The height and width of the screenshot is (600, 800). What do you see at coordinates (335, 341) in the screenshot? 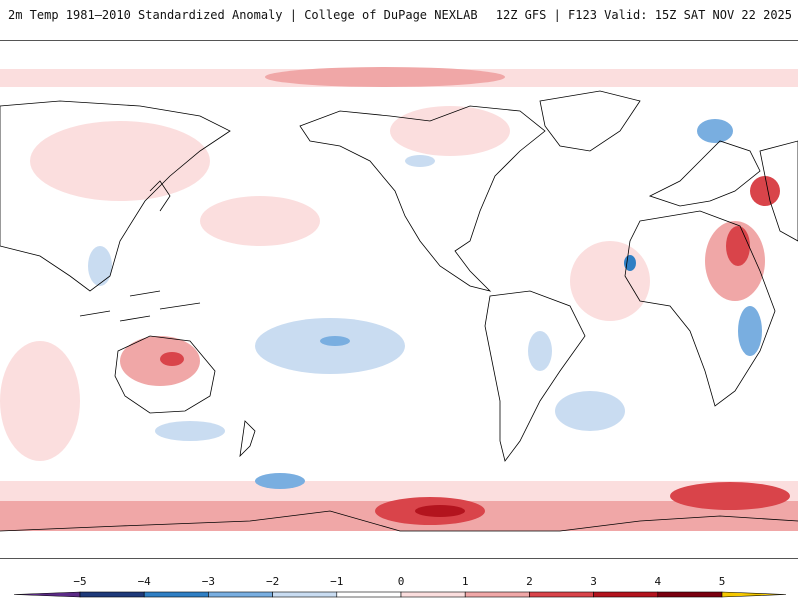
I see `south-pacific-cool-core` at bounding box center [335, 341].